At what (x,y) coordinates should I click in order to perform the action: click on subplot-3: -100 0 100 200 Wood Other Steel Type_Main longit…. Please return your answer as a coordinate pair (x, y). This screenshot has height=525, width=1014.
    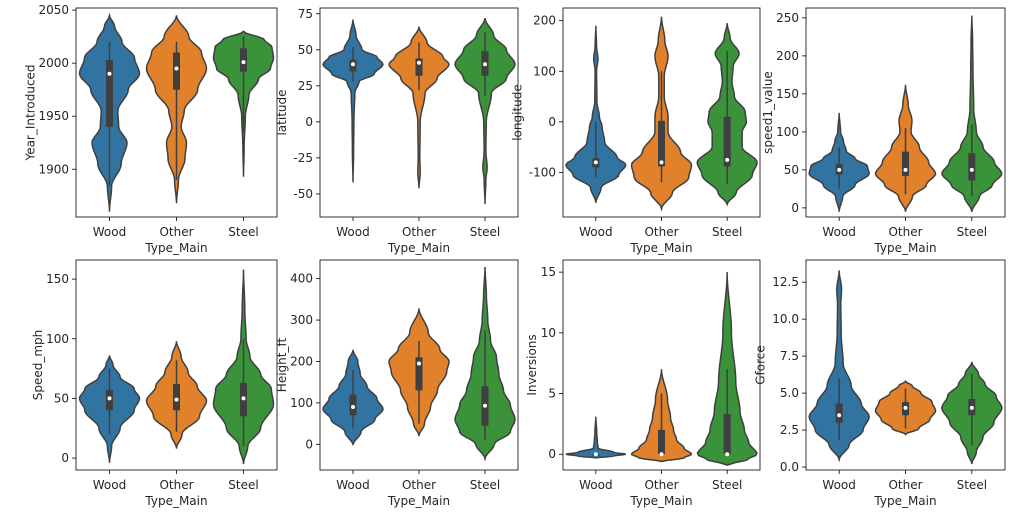
    Looking at the image, I should click on (635, 131).